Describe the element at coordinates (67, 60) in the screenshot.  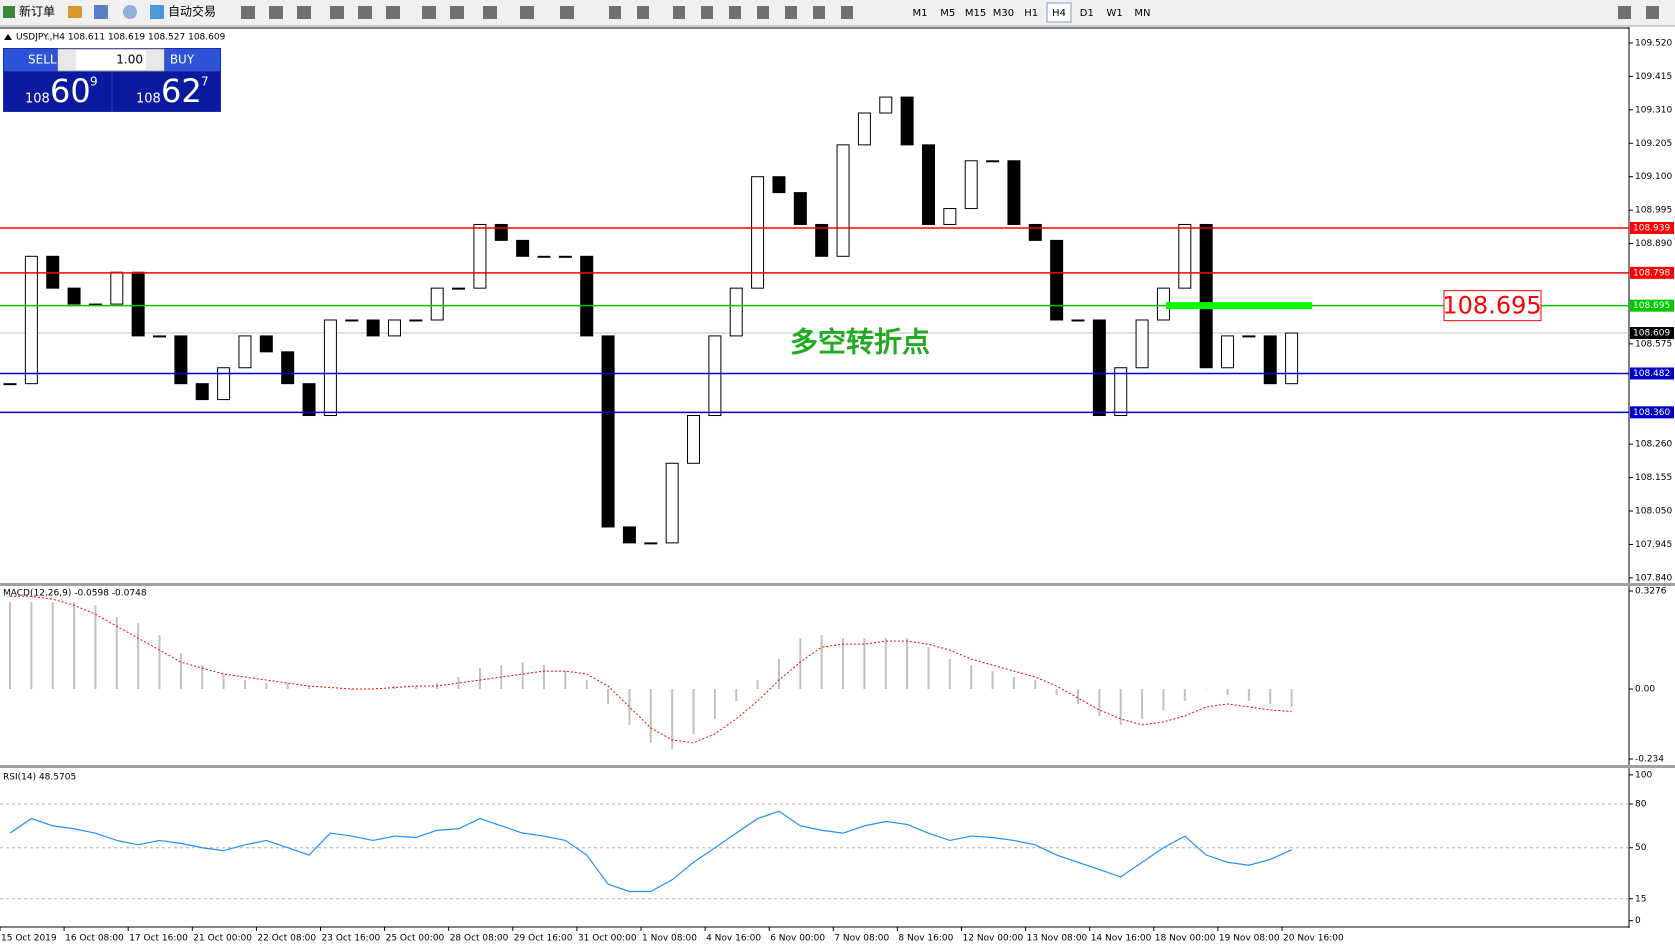
I see `lots-down` at that location.